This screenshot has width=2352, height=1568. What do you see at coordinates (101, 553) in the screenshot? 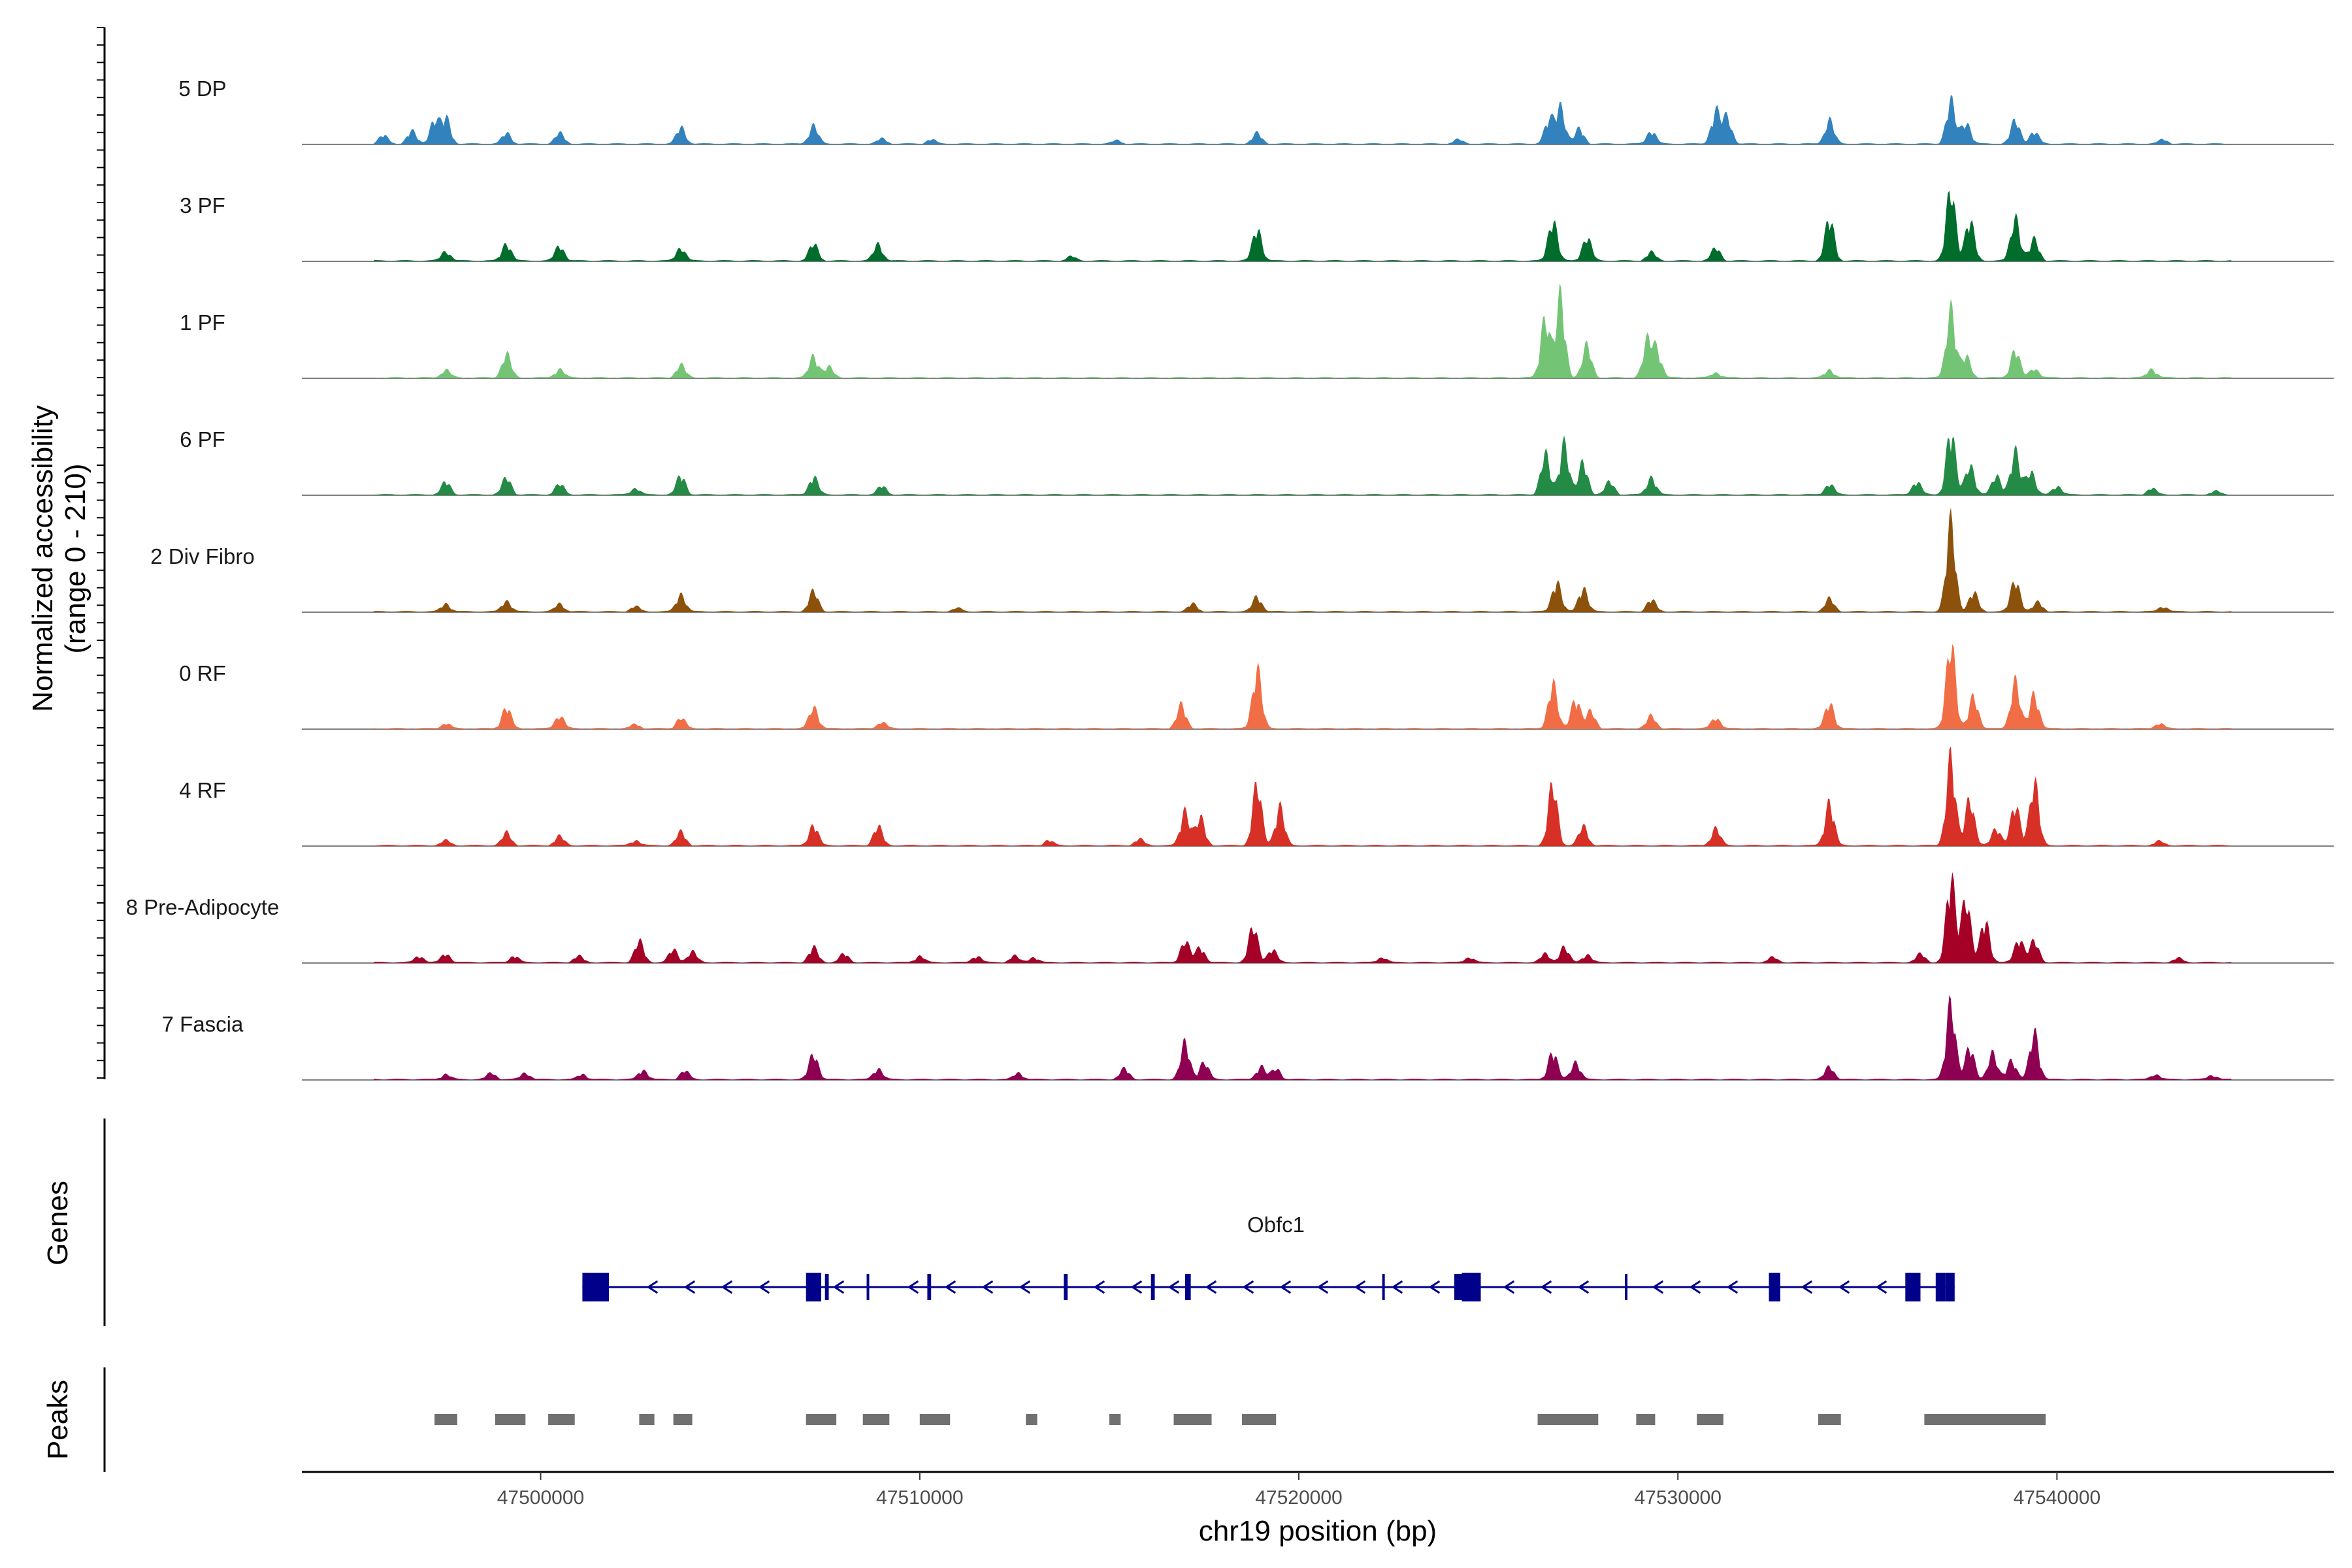
I see `coverage-y-ticks` at bounding box center [101, 553].